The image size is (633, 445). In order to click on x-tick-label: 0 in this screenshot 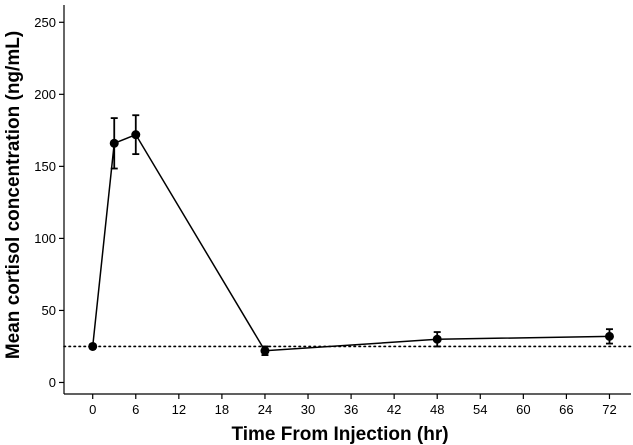, I will do `click(92, 409)`.